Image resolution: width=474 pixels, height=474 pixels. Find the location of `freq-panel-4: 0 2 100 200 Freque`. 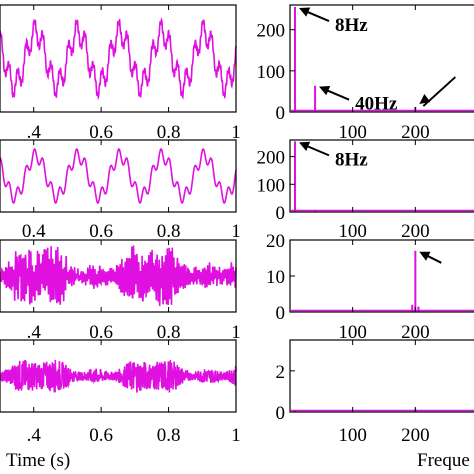

freq-panel-4: 0 2 100 200 Freque is located at coordinates (375, 405).